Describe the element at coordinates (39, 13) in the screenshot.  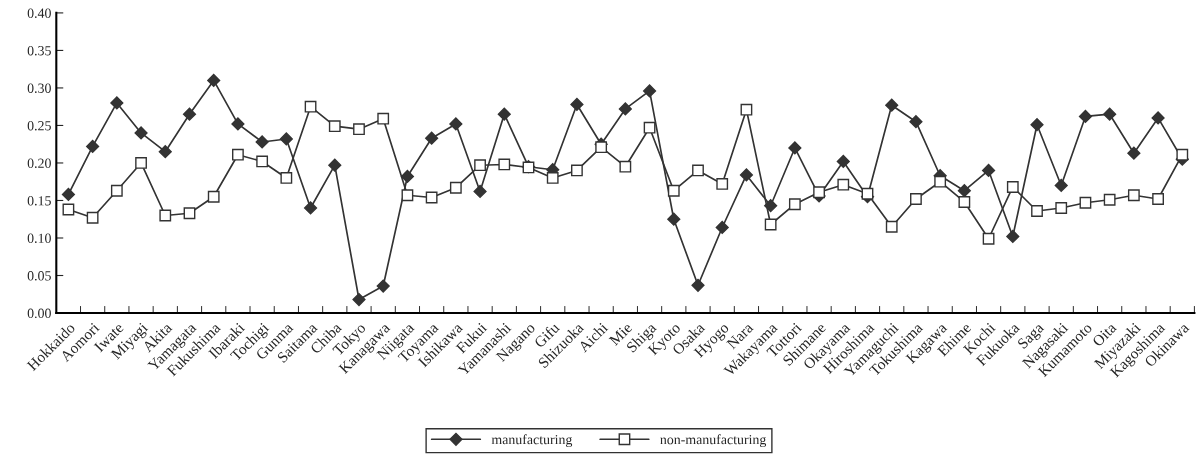
I see `y-tick-label: 0.40` at that location.